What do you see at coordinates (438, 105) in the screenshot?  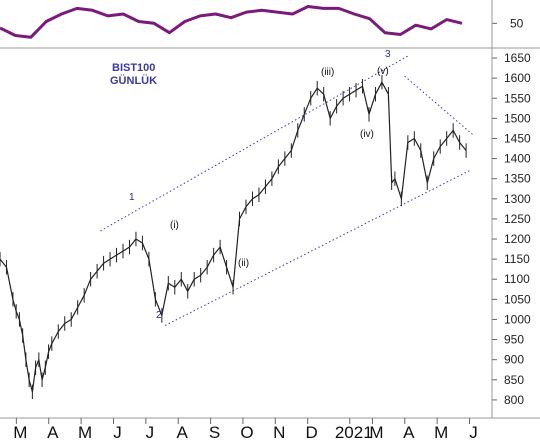 I see `trend-channel-line` at bounding box center [438, 105].